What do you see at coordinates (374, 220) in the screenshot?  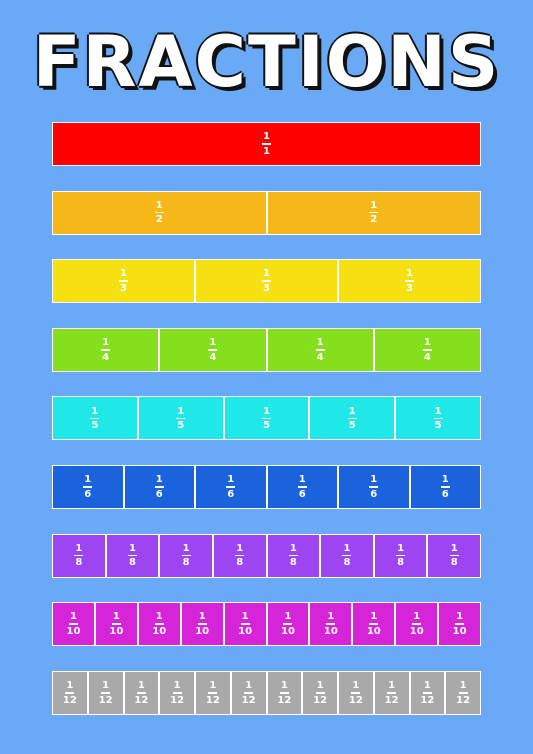 I see `denominator: 2` at bounding box center [374, 220].